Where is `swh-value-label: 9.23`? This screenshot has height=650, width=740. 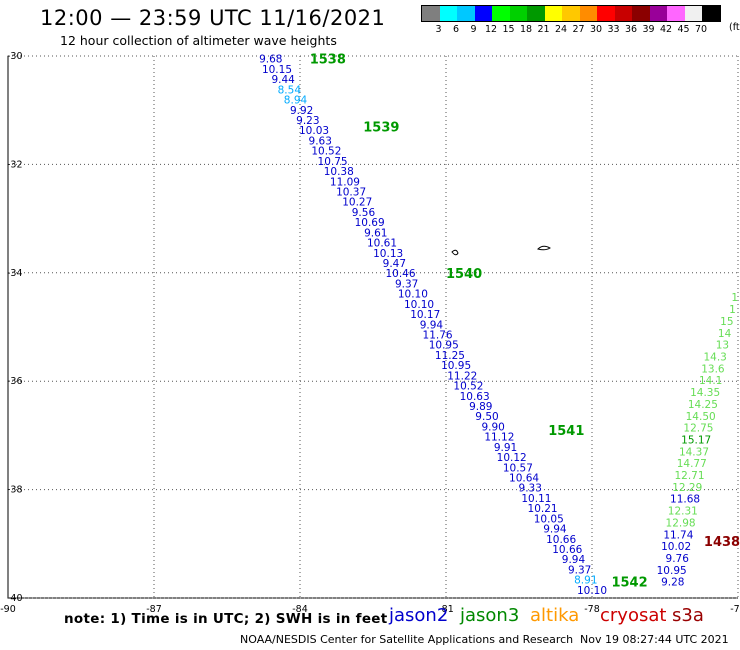 swh-value-label: 9.23 is located at coordinates (307, 121).